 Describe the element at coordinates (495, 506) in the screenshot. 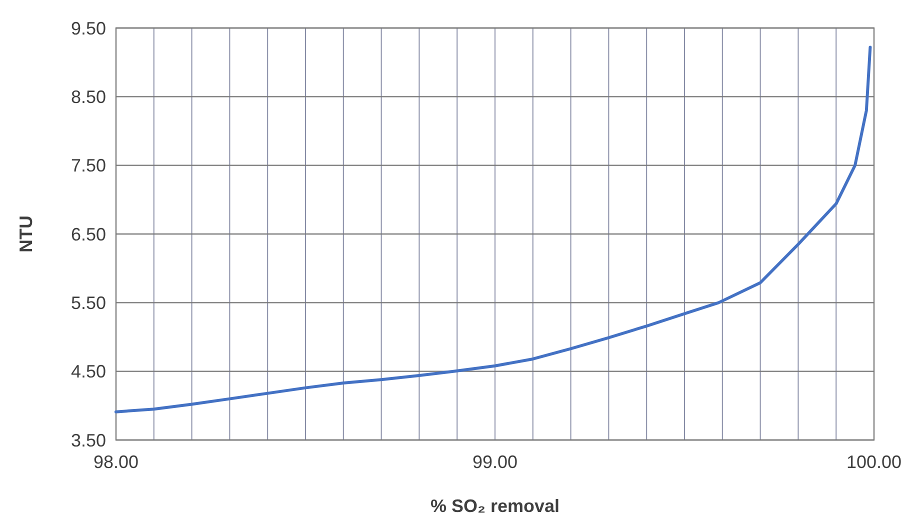

I see `x-axis-title: % SO₂ removal` at that location.